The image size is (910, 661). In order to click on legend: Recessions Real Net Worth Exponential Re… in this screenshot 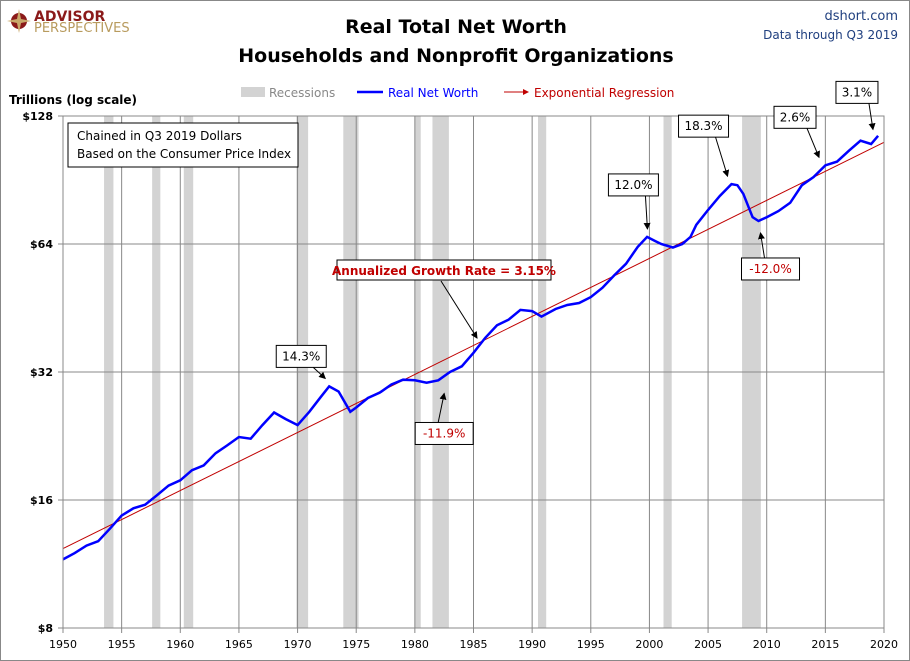, I will do `click(457, 93)`.